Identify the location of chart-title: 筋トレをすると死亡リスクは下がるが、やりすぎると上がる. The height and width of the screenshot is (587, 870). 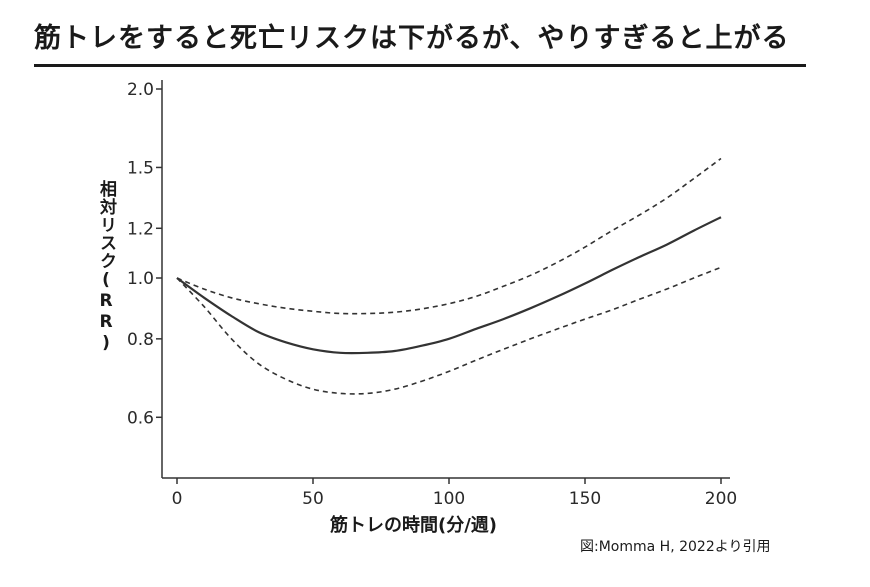
(412, 38).